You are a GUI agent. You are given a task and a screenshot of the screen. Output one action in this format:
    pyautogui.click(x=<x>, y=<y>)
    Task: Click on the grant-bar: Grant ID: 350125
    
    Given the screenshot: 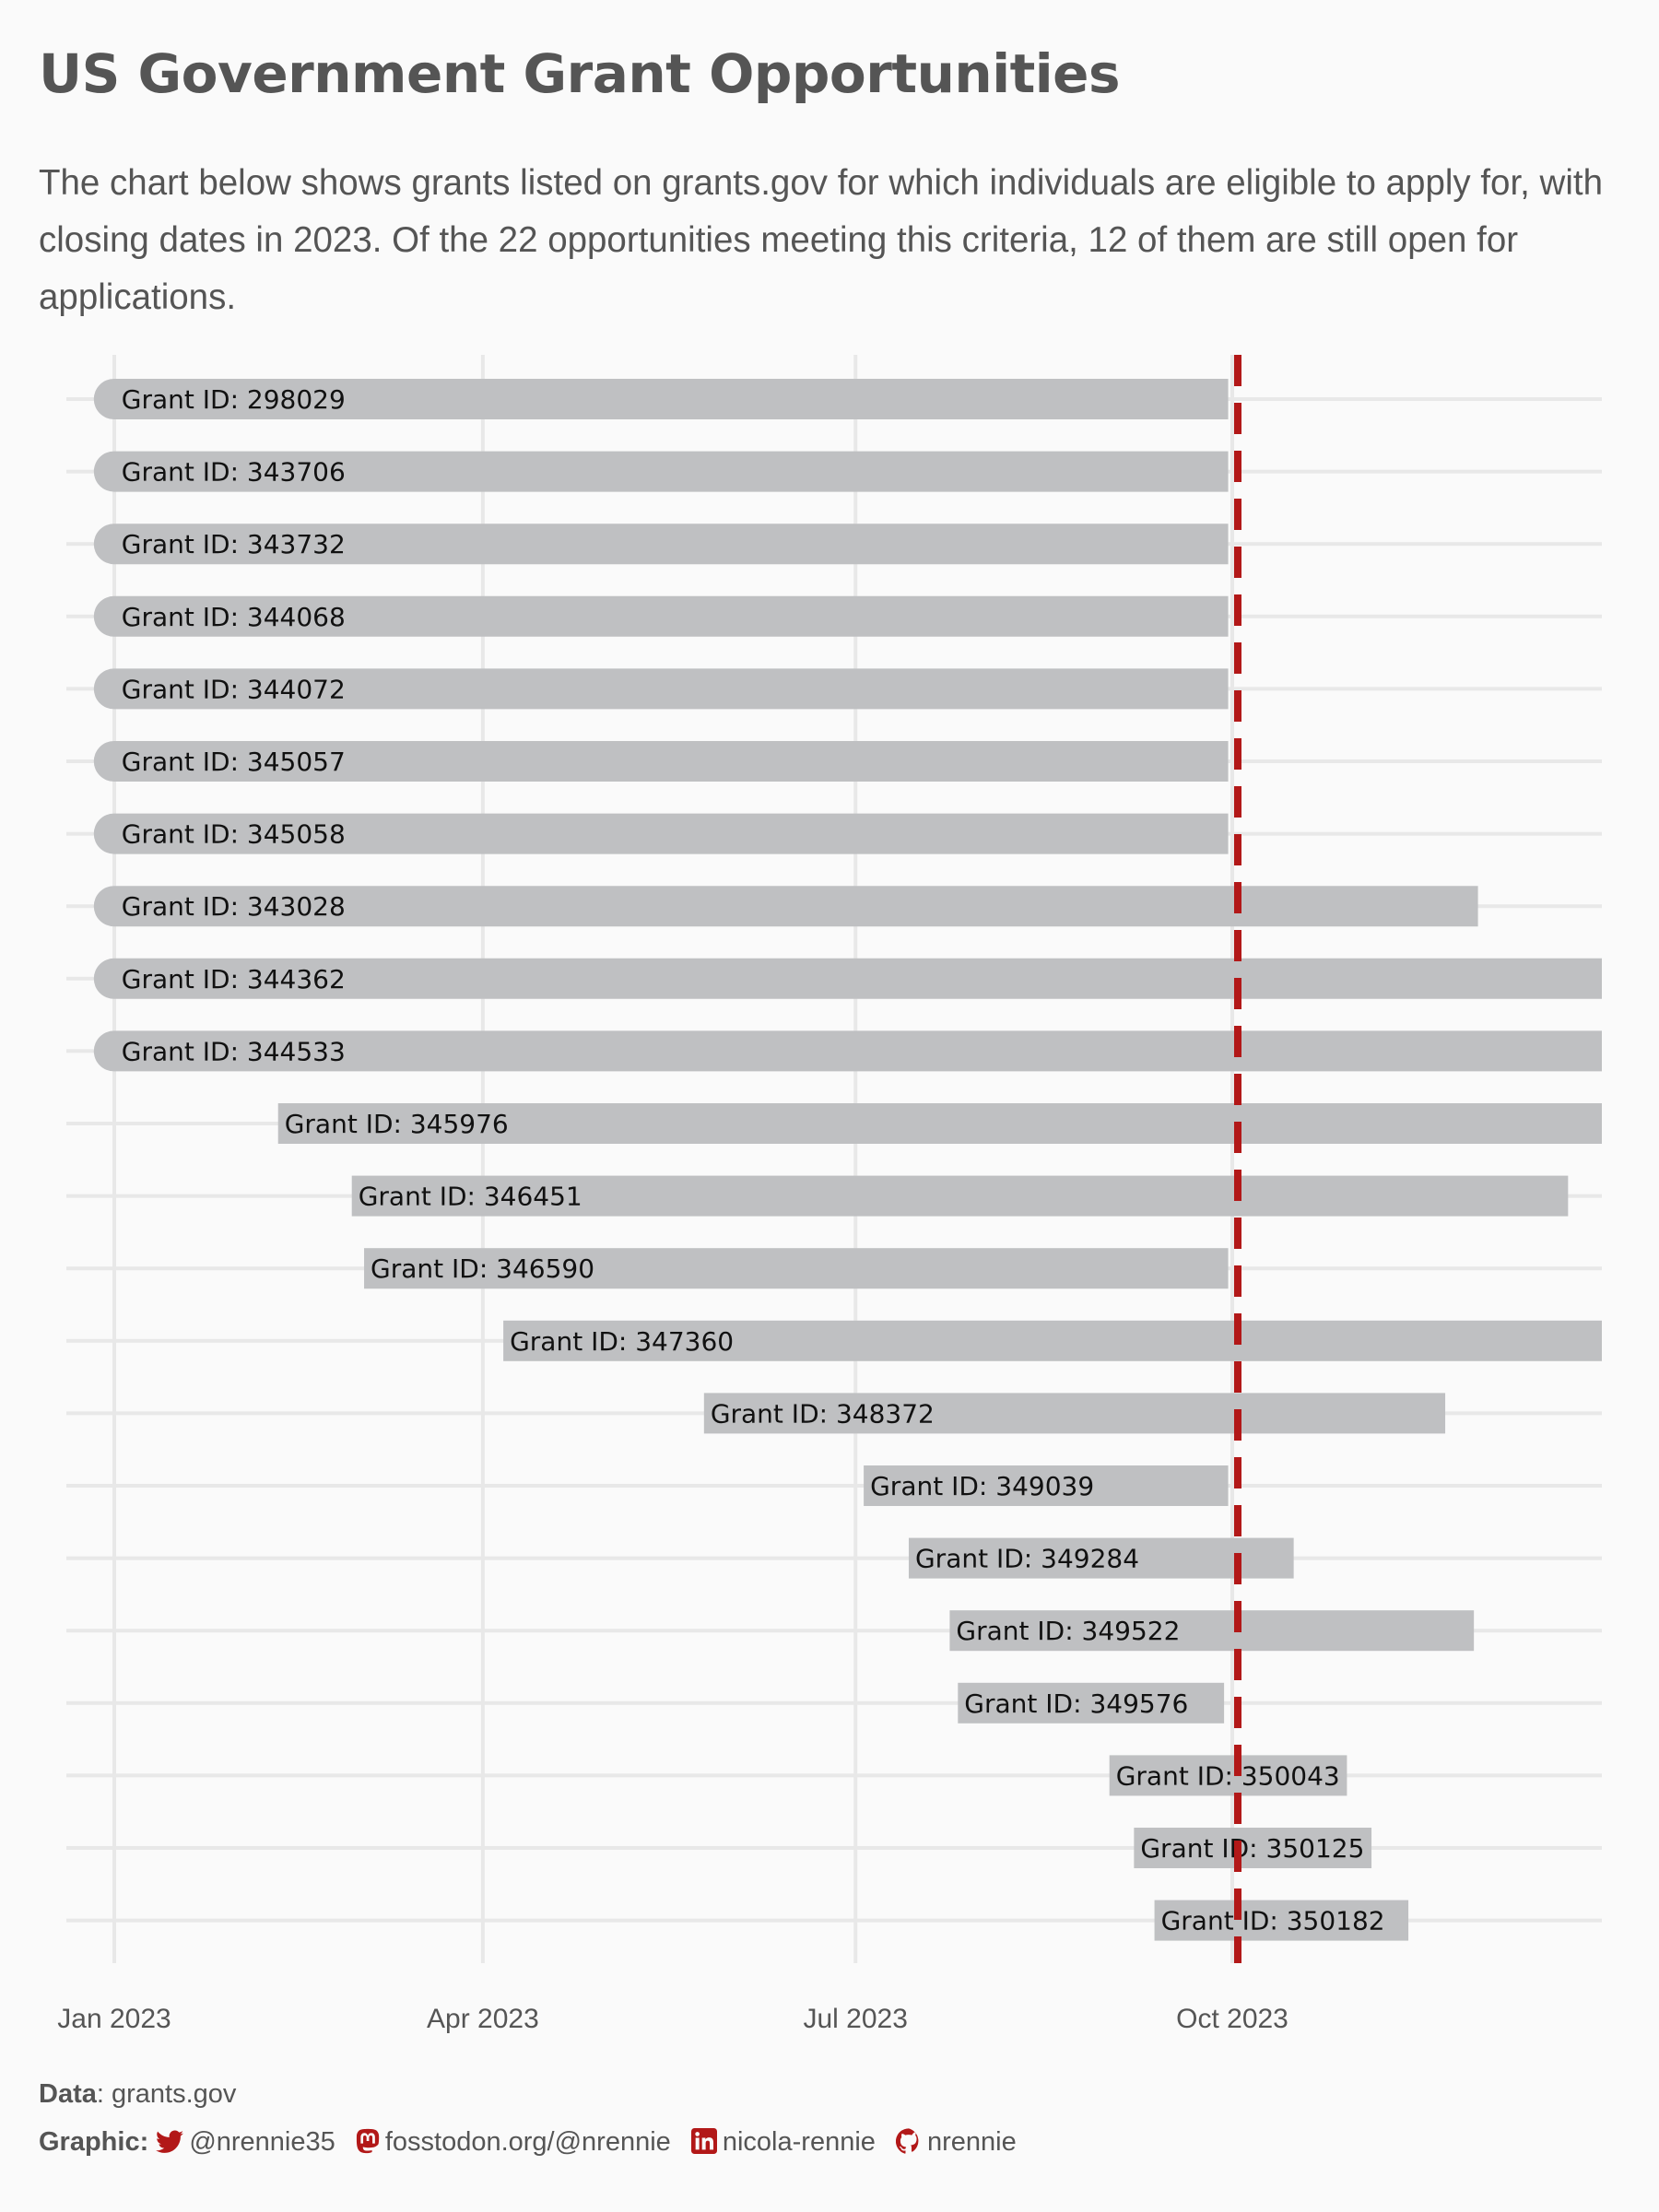 What is the action you would take?
    pyautogui.click(x=1253, y=1848)
    